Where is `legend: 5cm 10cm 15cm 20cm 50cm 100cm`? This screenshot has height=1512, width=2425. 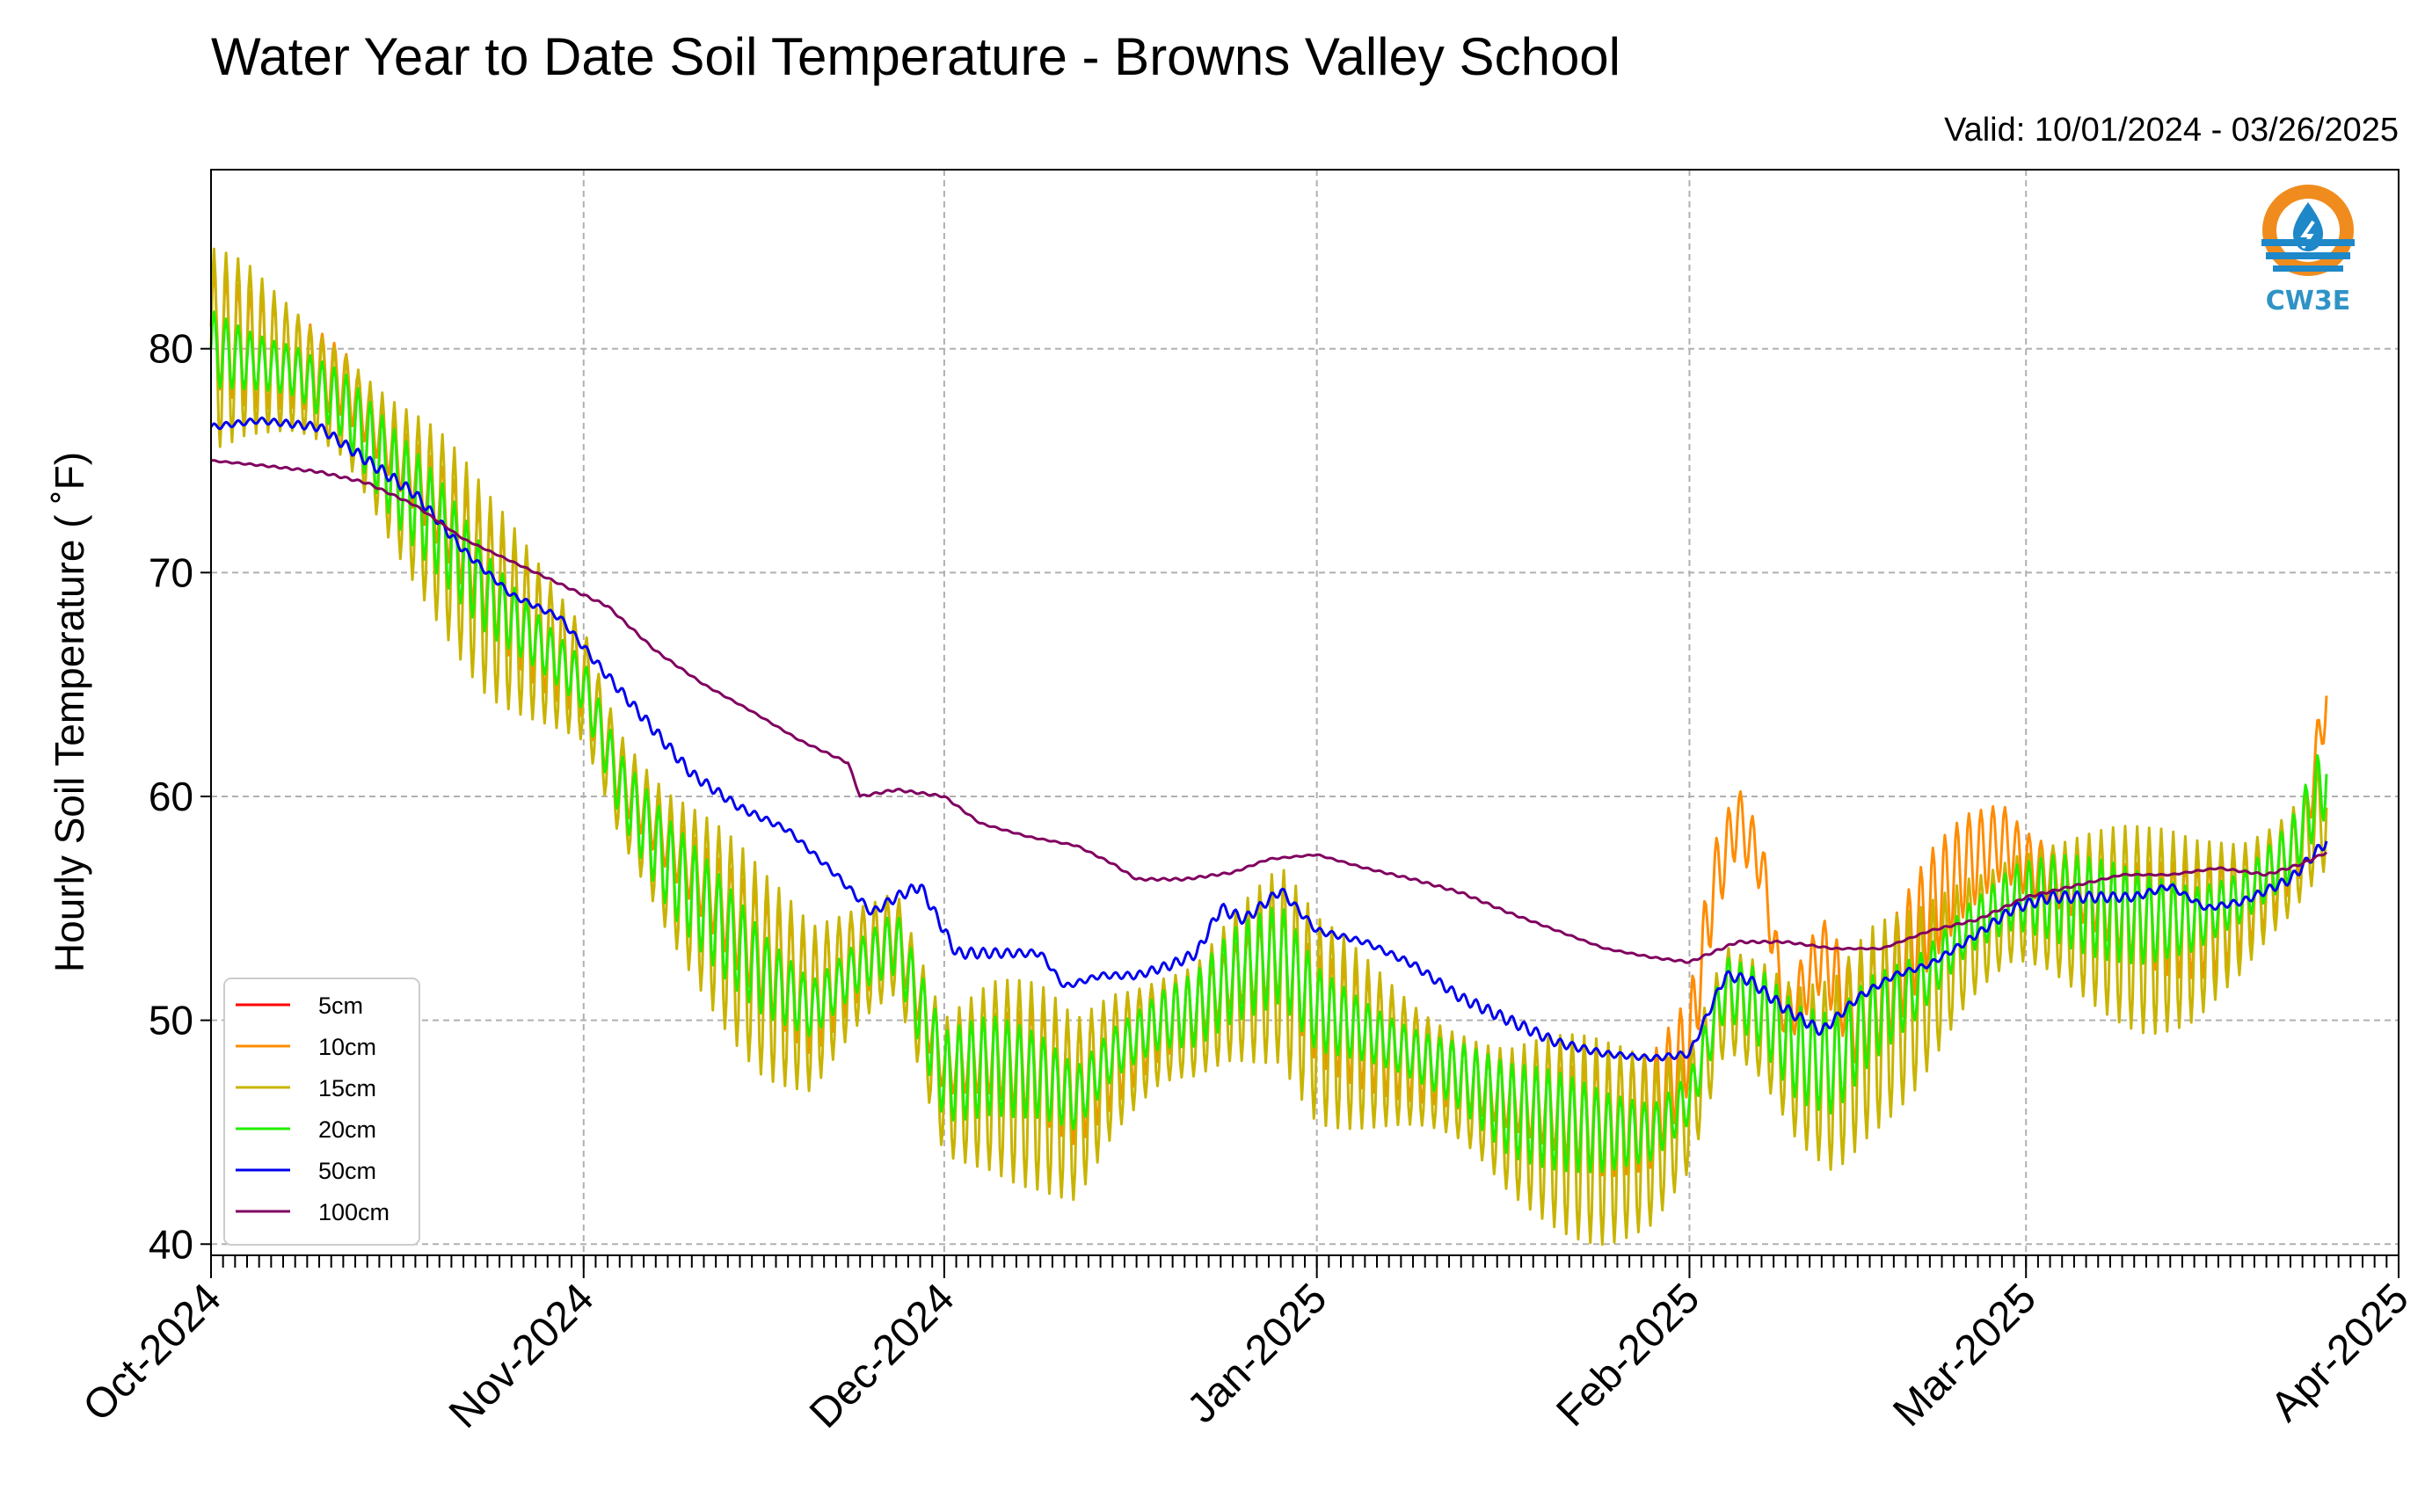 legend: 5cm 10cm 15cm 20cm 50cm 100cm is located at coordinates (321, 1112).